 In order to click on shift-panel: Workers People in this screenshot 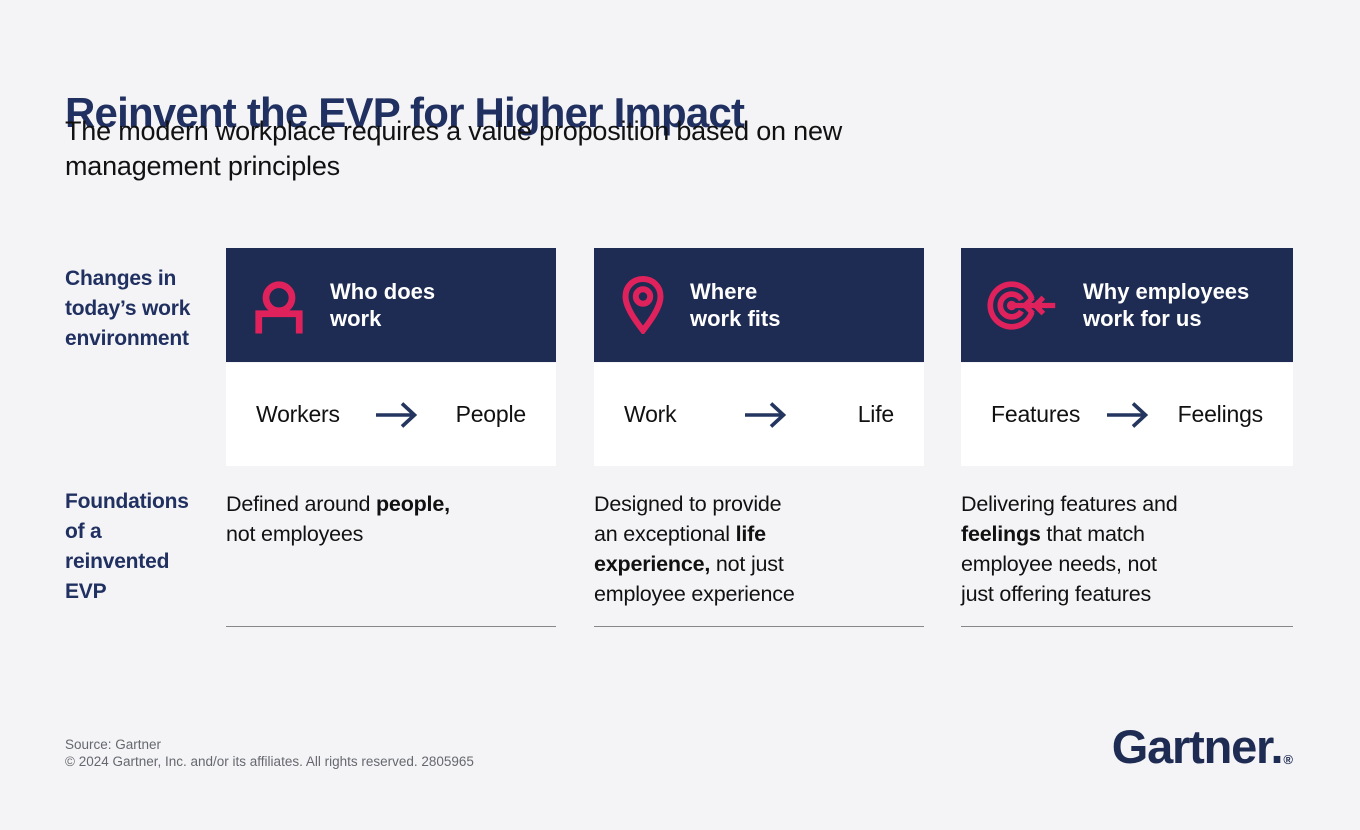, I will do `click(391, 414)`.